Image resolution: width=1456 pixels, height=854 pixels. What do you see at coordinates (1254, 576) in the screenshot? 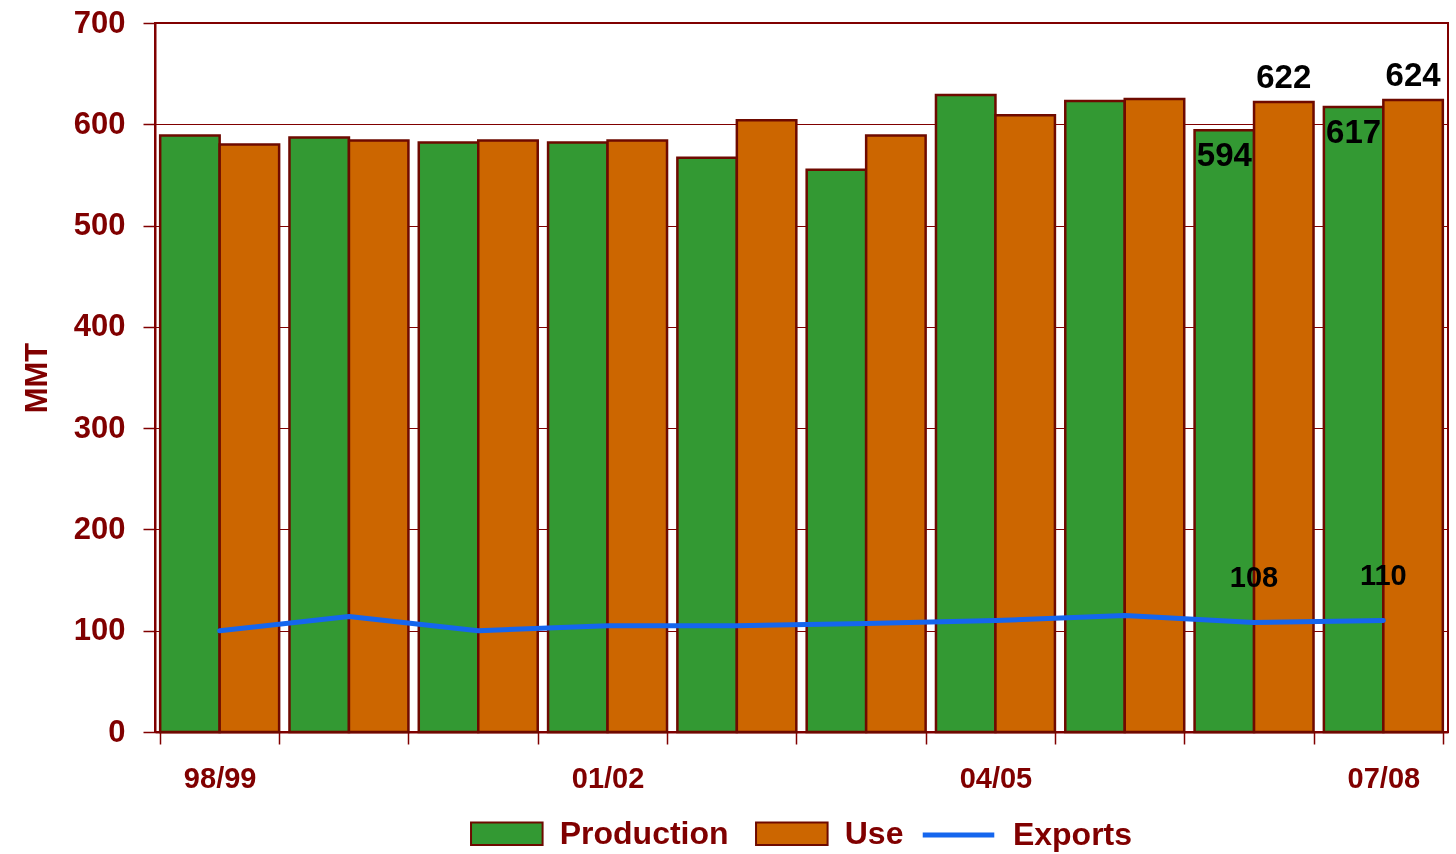
I see `data-label: 108` at bounding box center [1254, 576].